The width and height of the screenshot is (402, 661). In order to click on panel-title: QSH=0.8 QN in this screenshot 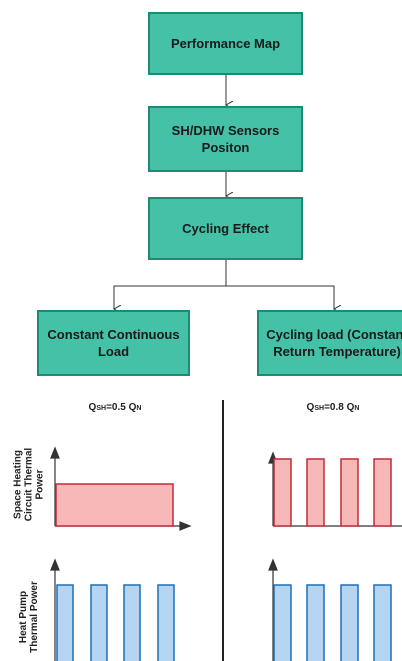, I will do `click(333, 407)`.